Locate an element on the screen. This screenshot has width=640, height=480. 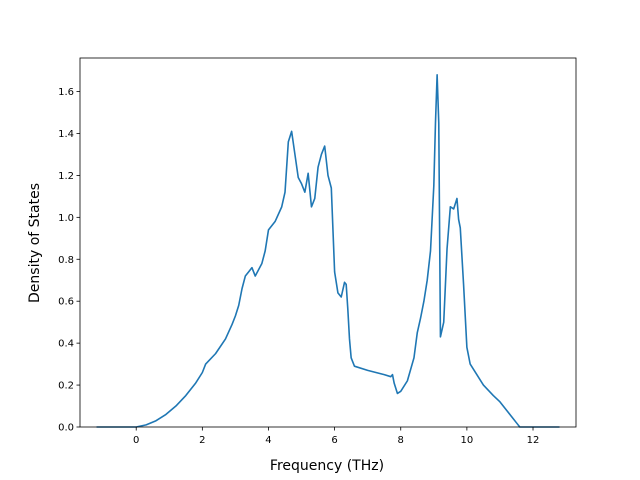
x-tick-label: 6 is located at coordinates (334, 440).